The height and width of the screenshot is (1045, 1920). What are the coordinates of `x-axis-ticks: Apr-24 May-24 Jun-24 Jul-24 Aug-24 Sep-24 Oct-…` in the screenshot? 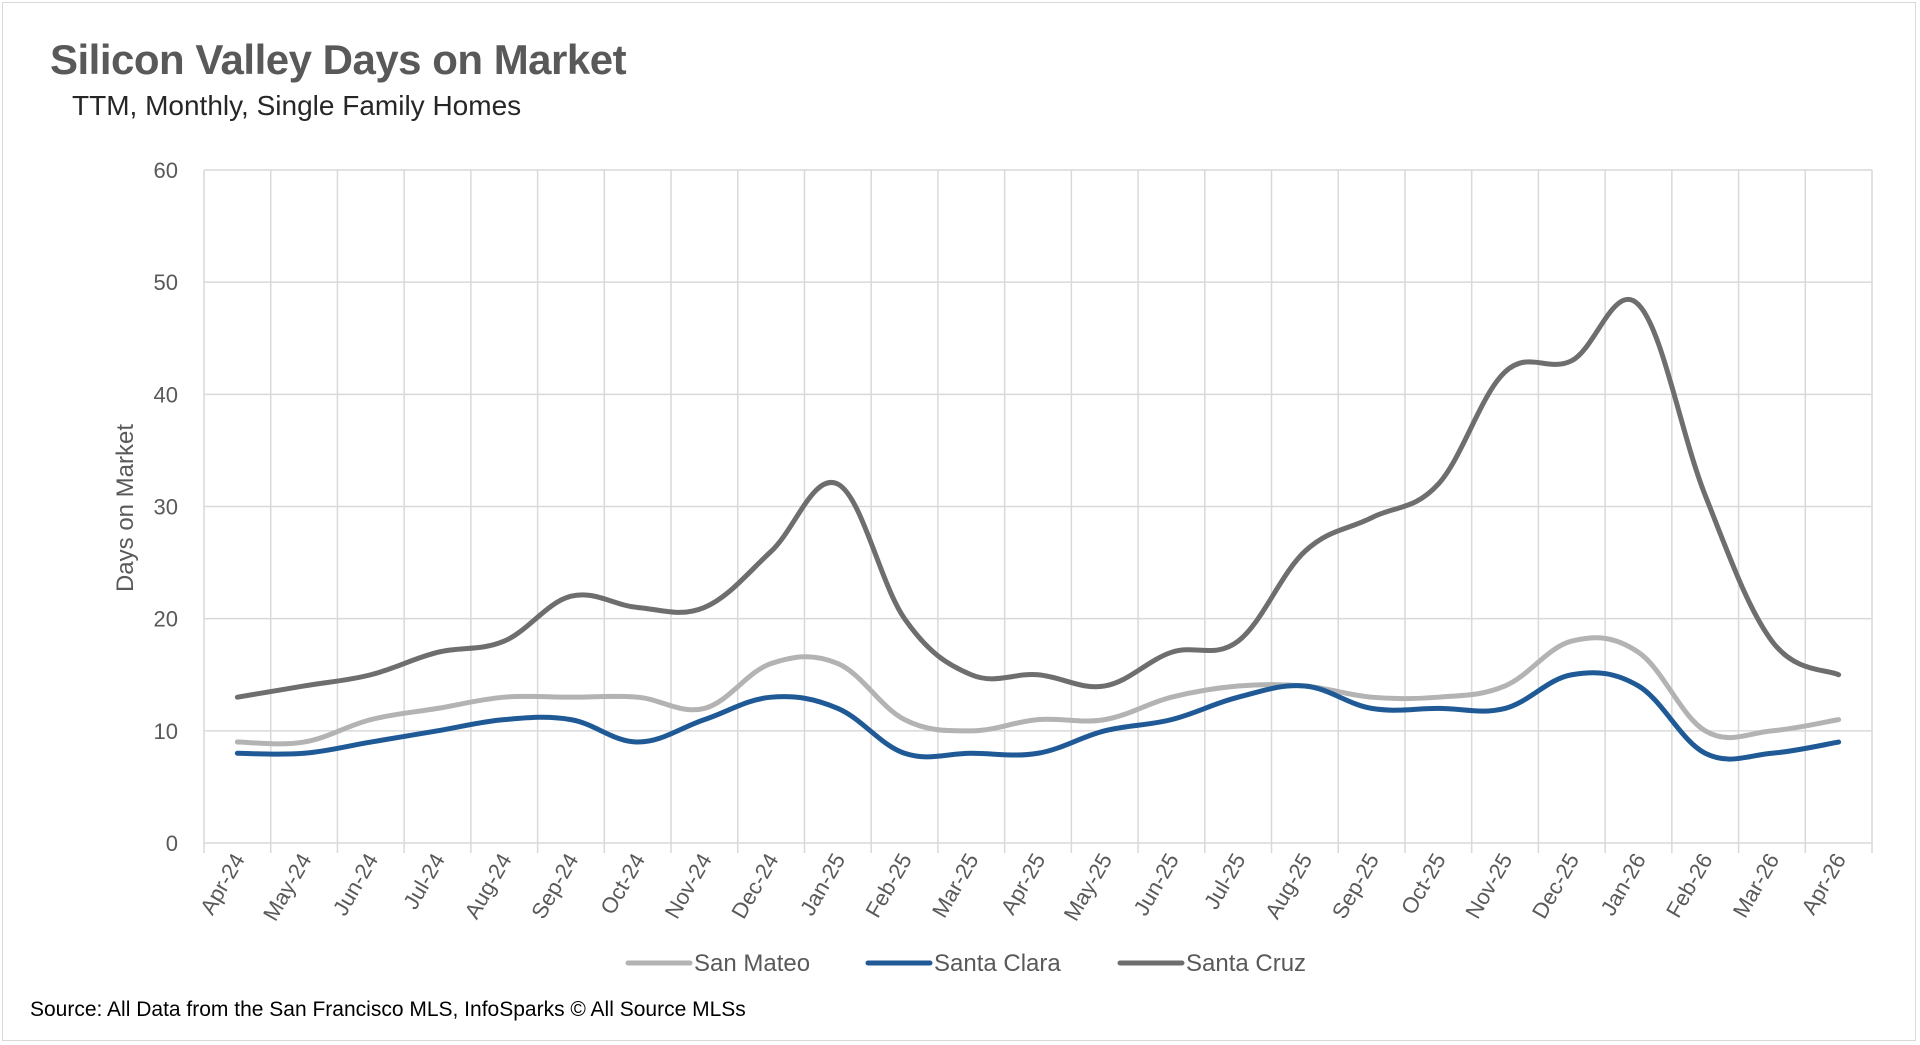 It's located at (1023, 887).